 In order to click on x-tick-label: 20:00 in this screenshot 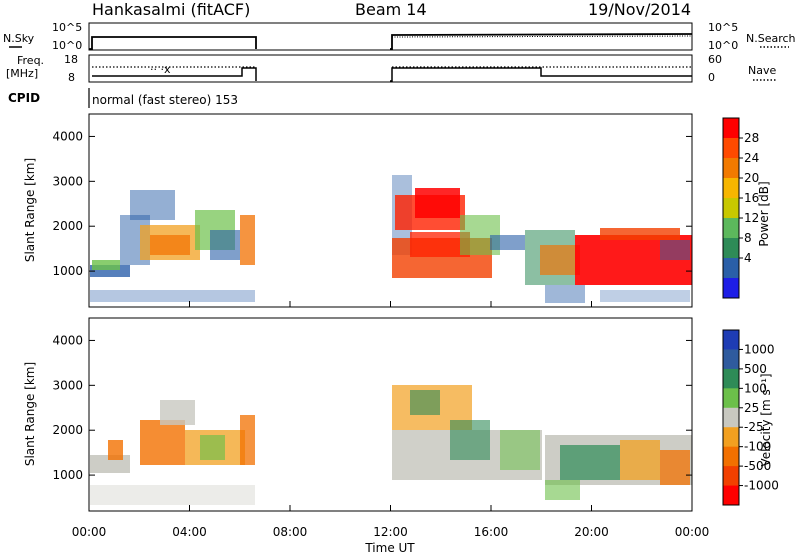, I will do `click(591, 532)`.